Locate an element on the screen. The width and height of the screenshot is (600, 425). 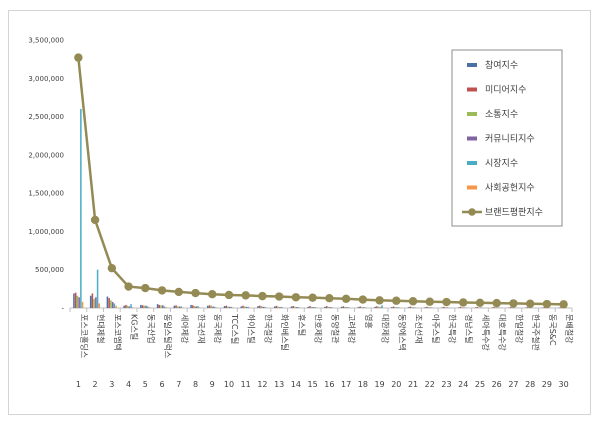
rank-label: 15 is located at coordinates (313, 384).